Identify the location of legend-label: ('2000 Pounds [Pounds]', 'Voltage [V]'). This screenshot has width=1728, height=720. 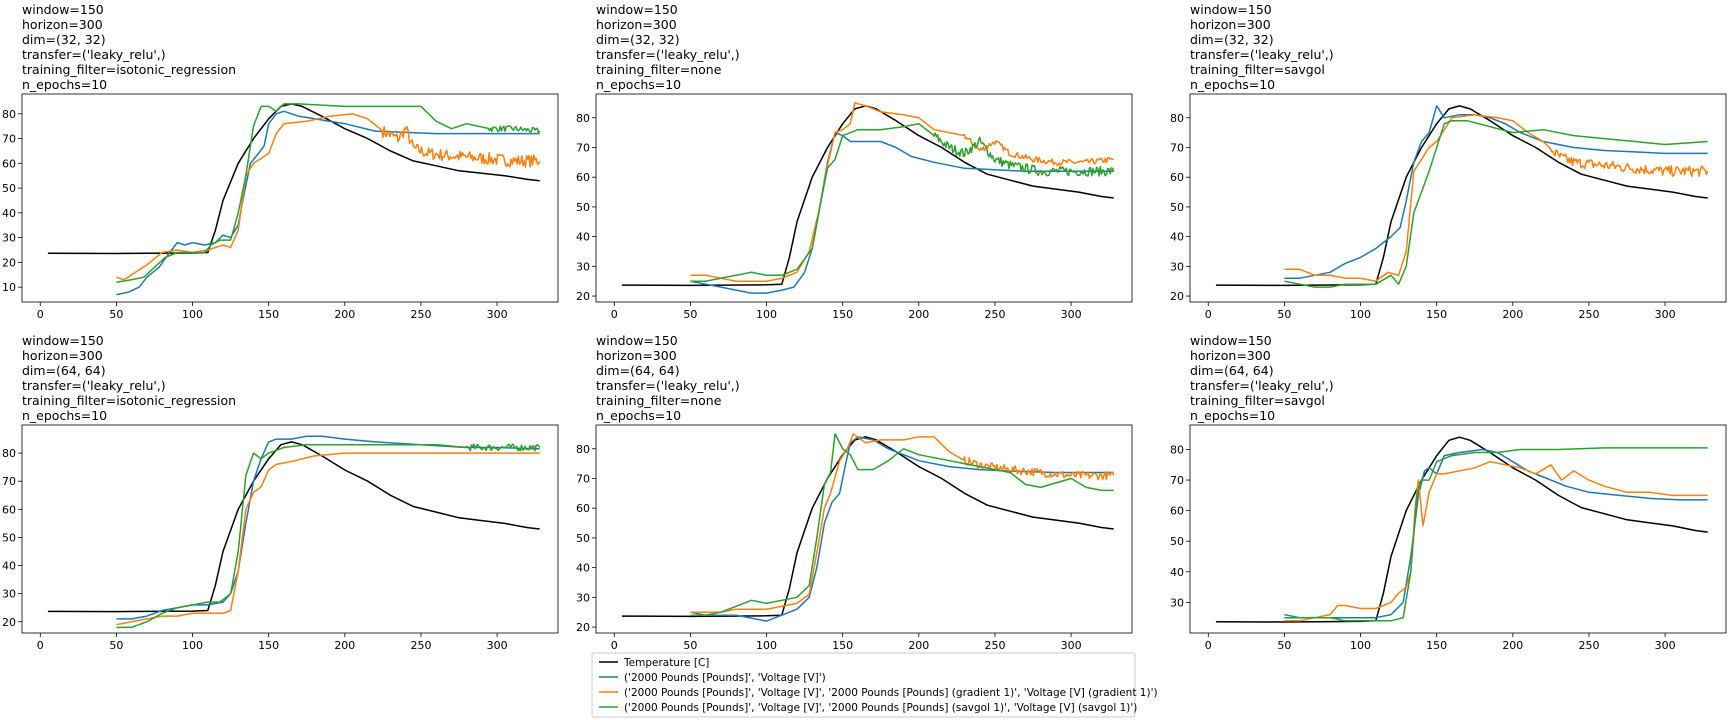
(725, 678).